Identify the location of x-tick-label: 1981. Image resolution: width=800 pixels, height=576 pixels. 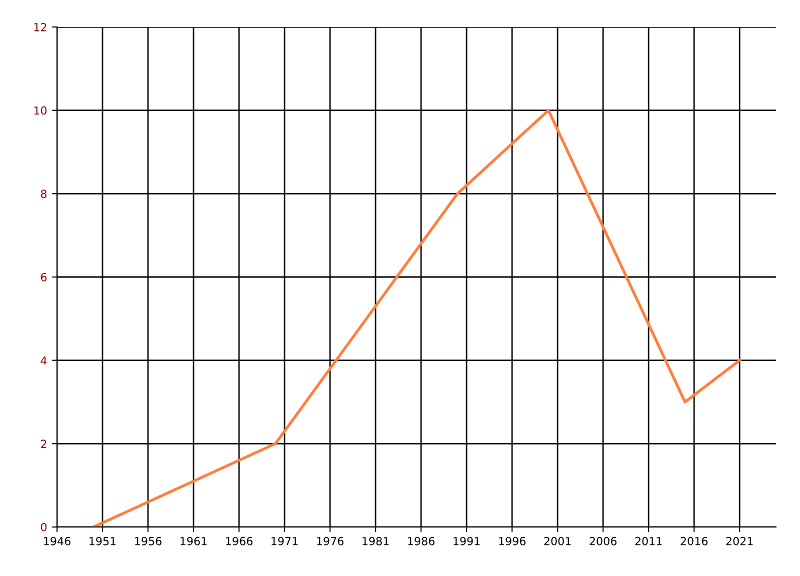
(375, 541).